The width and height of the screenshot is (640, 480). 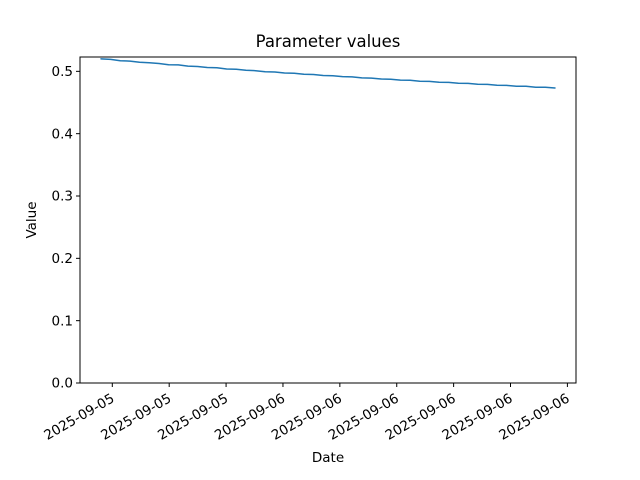 What do you see at coordinates (328, 41) in the screenshot?
I see `chart-title: Parameter values` at bounding box center [328, 41].